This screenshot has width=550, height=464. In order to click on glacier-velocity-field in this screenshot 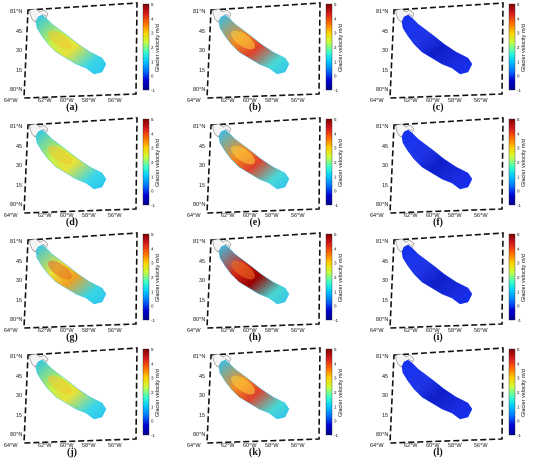, I will do `click(437, 159)`.